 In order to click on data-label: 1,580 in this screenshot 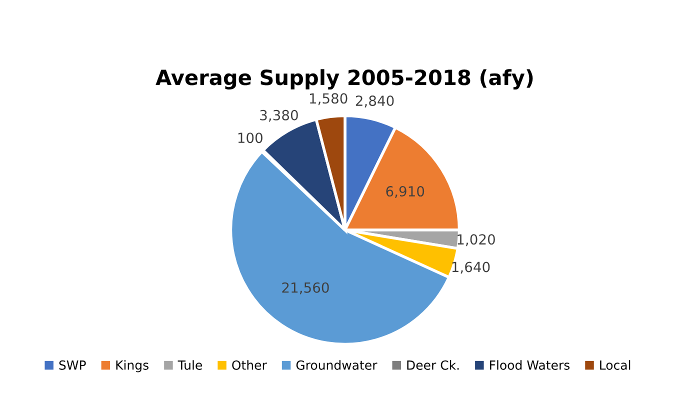, I will do `click(329, 99)`.